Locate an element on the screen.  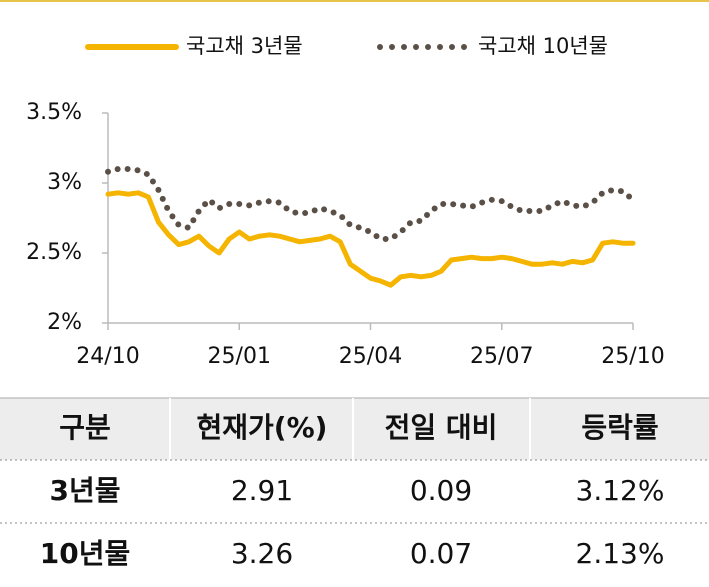
y-tick-label: 3% is located at coordinates (64, 182).